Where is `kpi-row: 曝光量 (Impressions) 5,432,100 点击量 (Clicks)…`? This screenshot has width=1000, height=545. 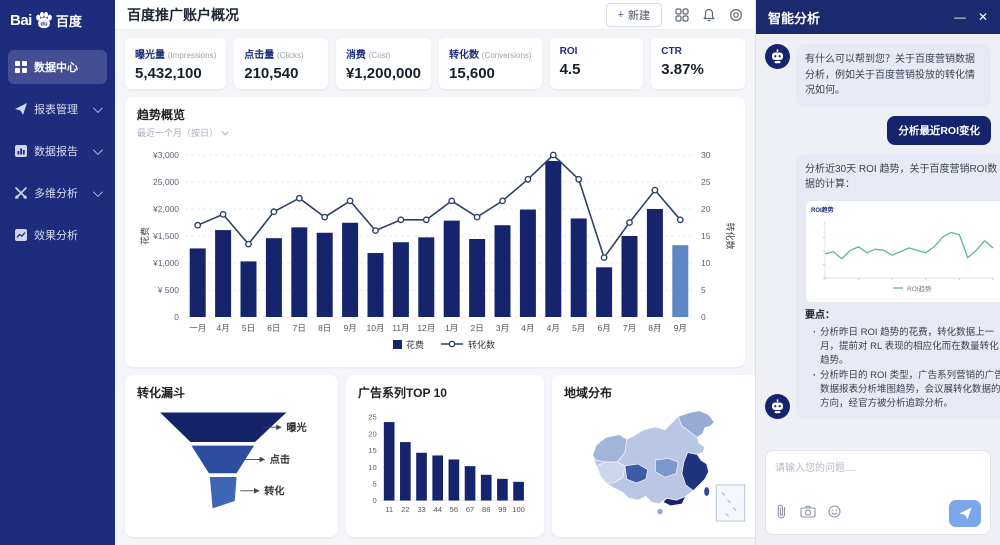 kpi-row: 曝光量 (Impressions) 5,432,100 点击量 (Clicks)… is located at coordinates (435, 63).